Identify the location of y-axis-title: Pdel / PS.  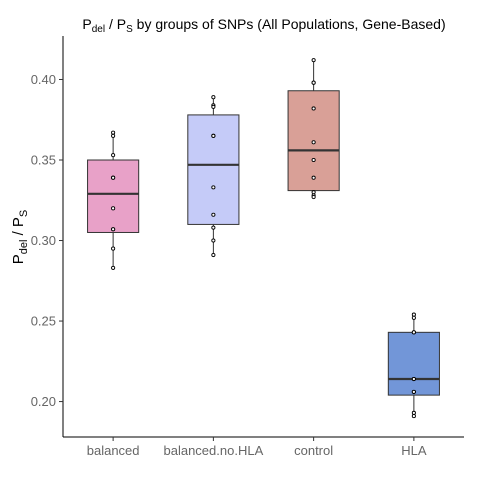
(20, 237).